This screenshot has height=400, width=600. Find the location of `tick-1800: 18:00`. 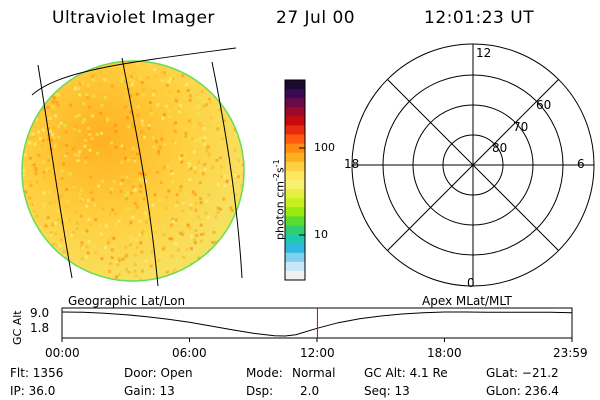

tick-1800: 18:00 is located at coordinates (444, 353).